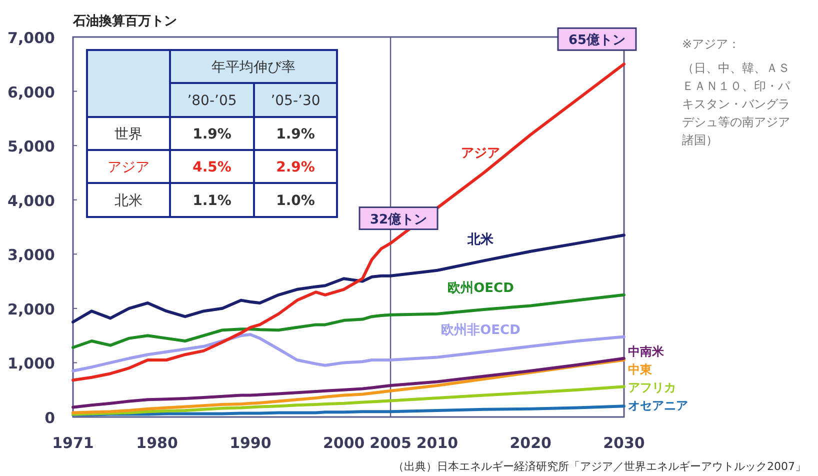 The height and width of the screenshot is (476, 818). What do you see at coordinates (480, 154) in the screenshot?
I see `series-label: アジア` at bounding box center [480, 154].